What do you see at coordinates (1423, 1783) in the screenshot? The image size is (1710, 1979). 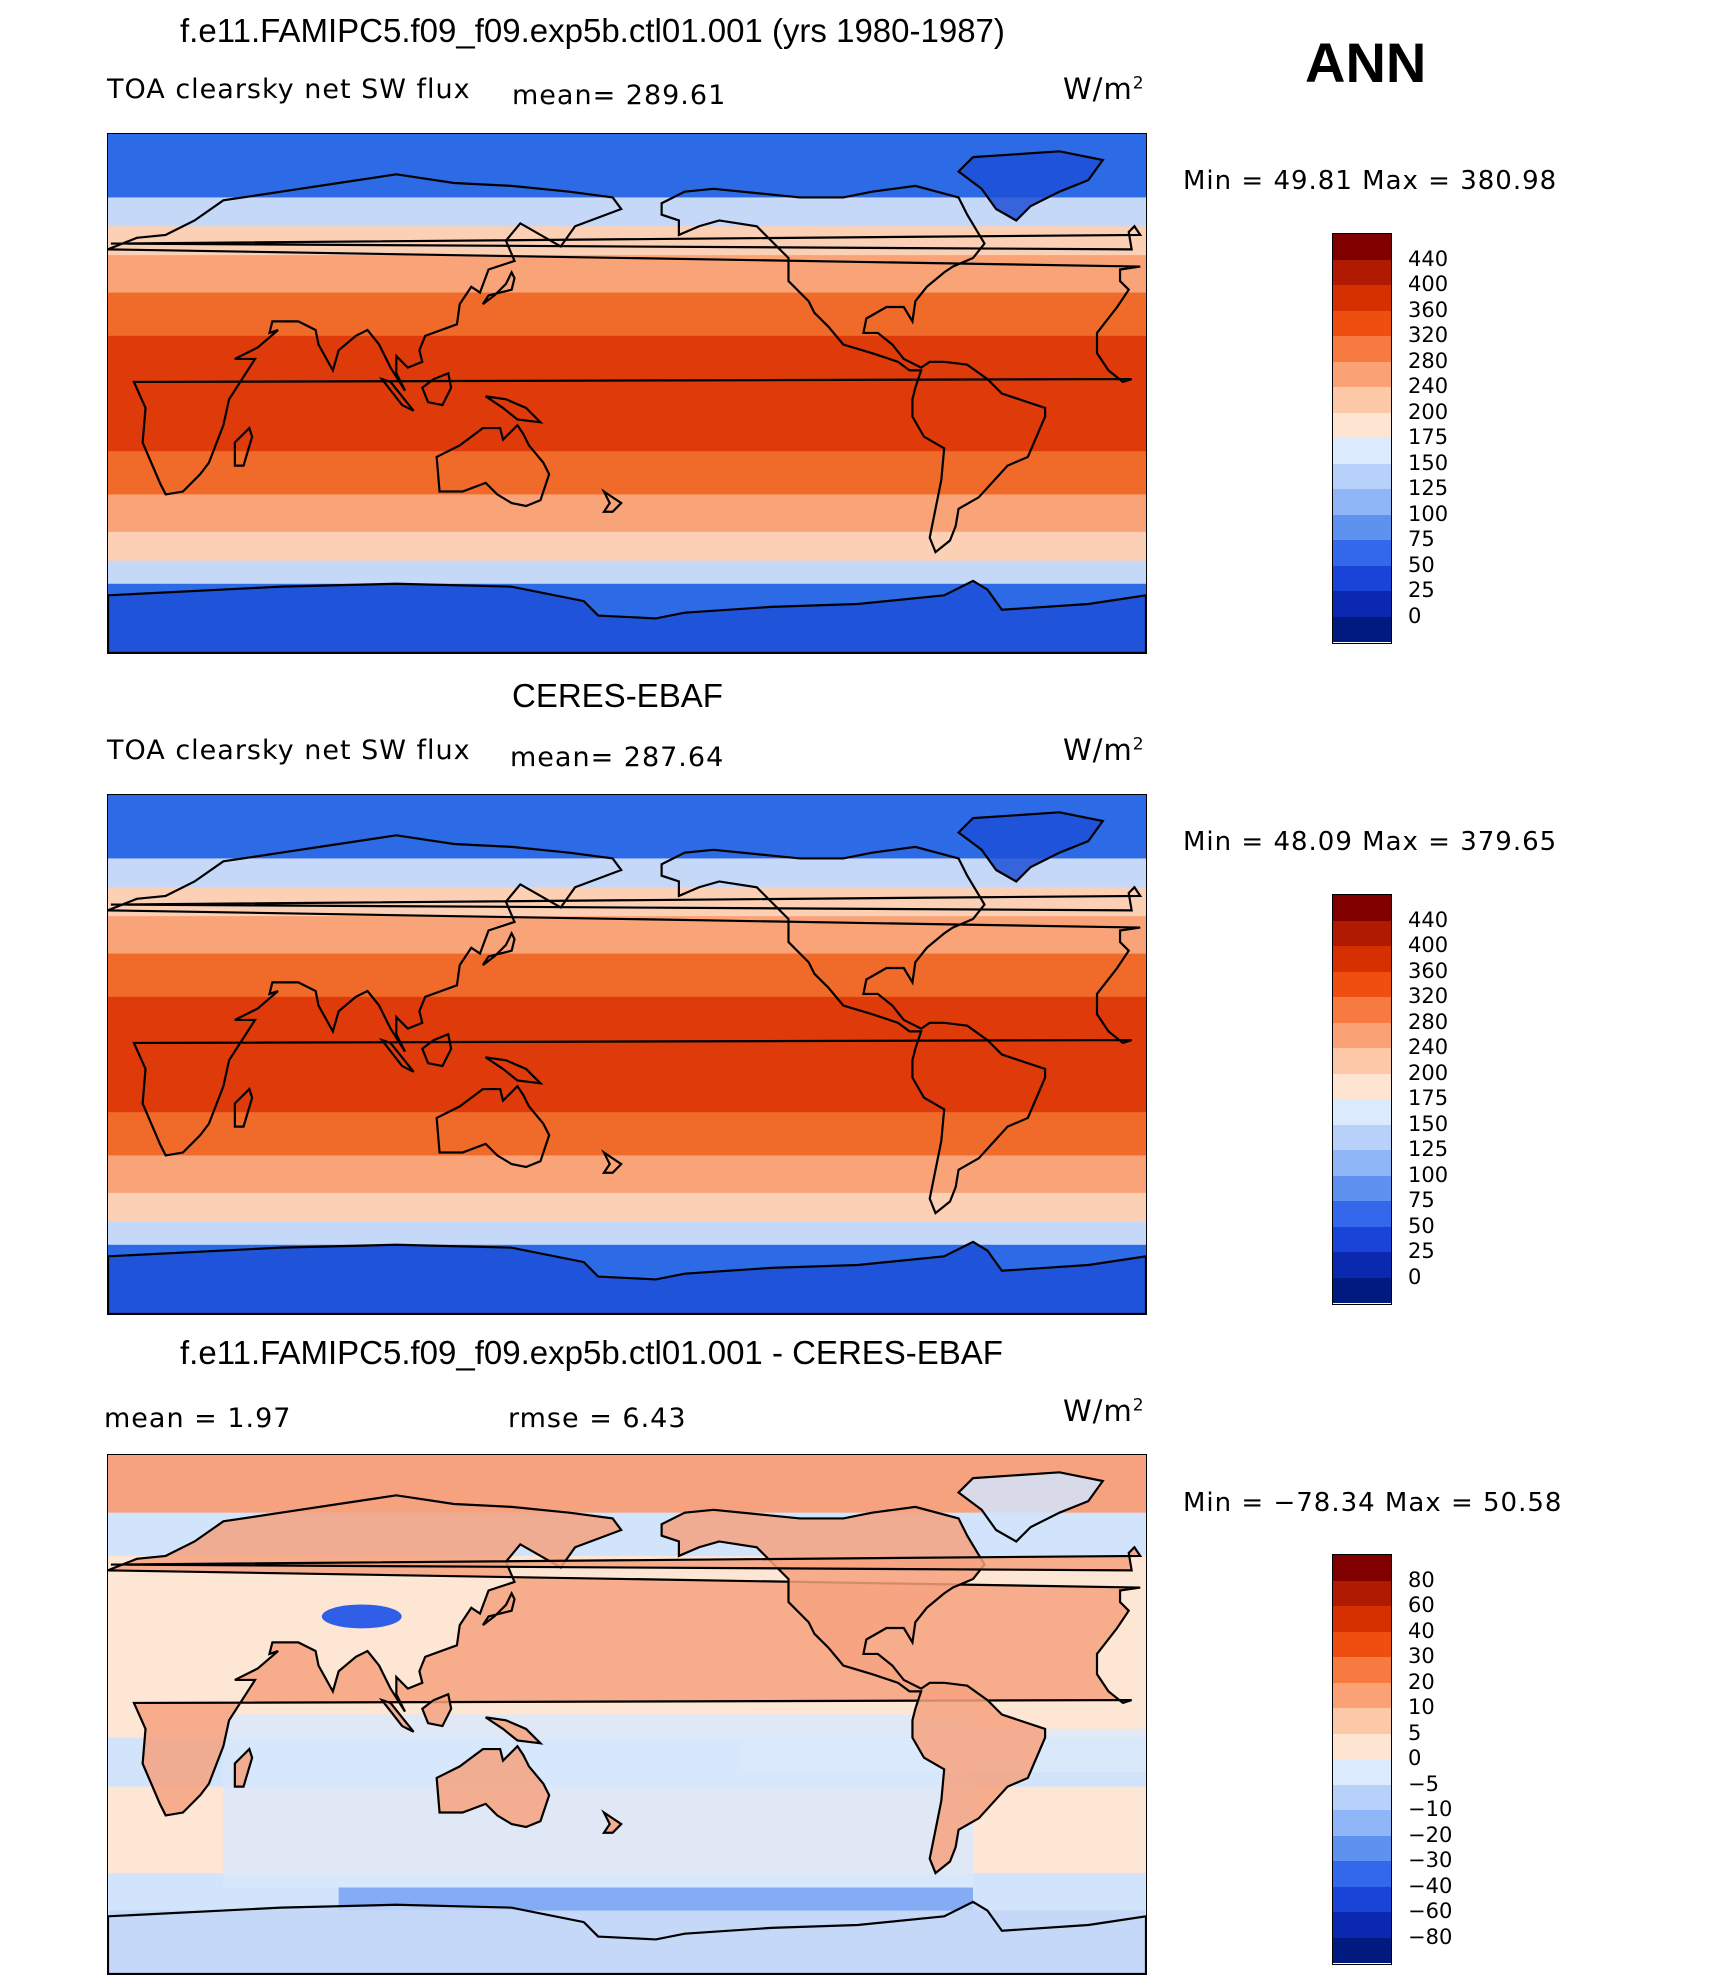 I see `colorbar-tick-label: −5` at bounding box center [1423, 1783].